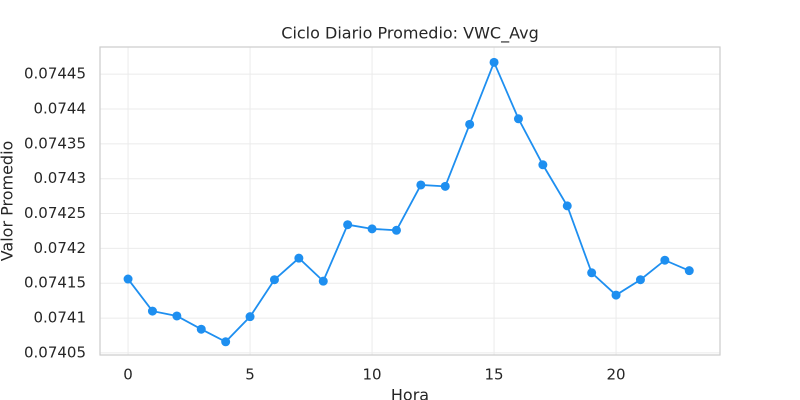 The width and height of the screenshot is (800, 400). Describe the element at coordinates (60, 248) in the screenshot. I see `y-tick-label: 0.0742` at that location.